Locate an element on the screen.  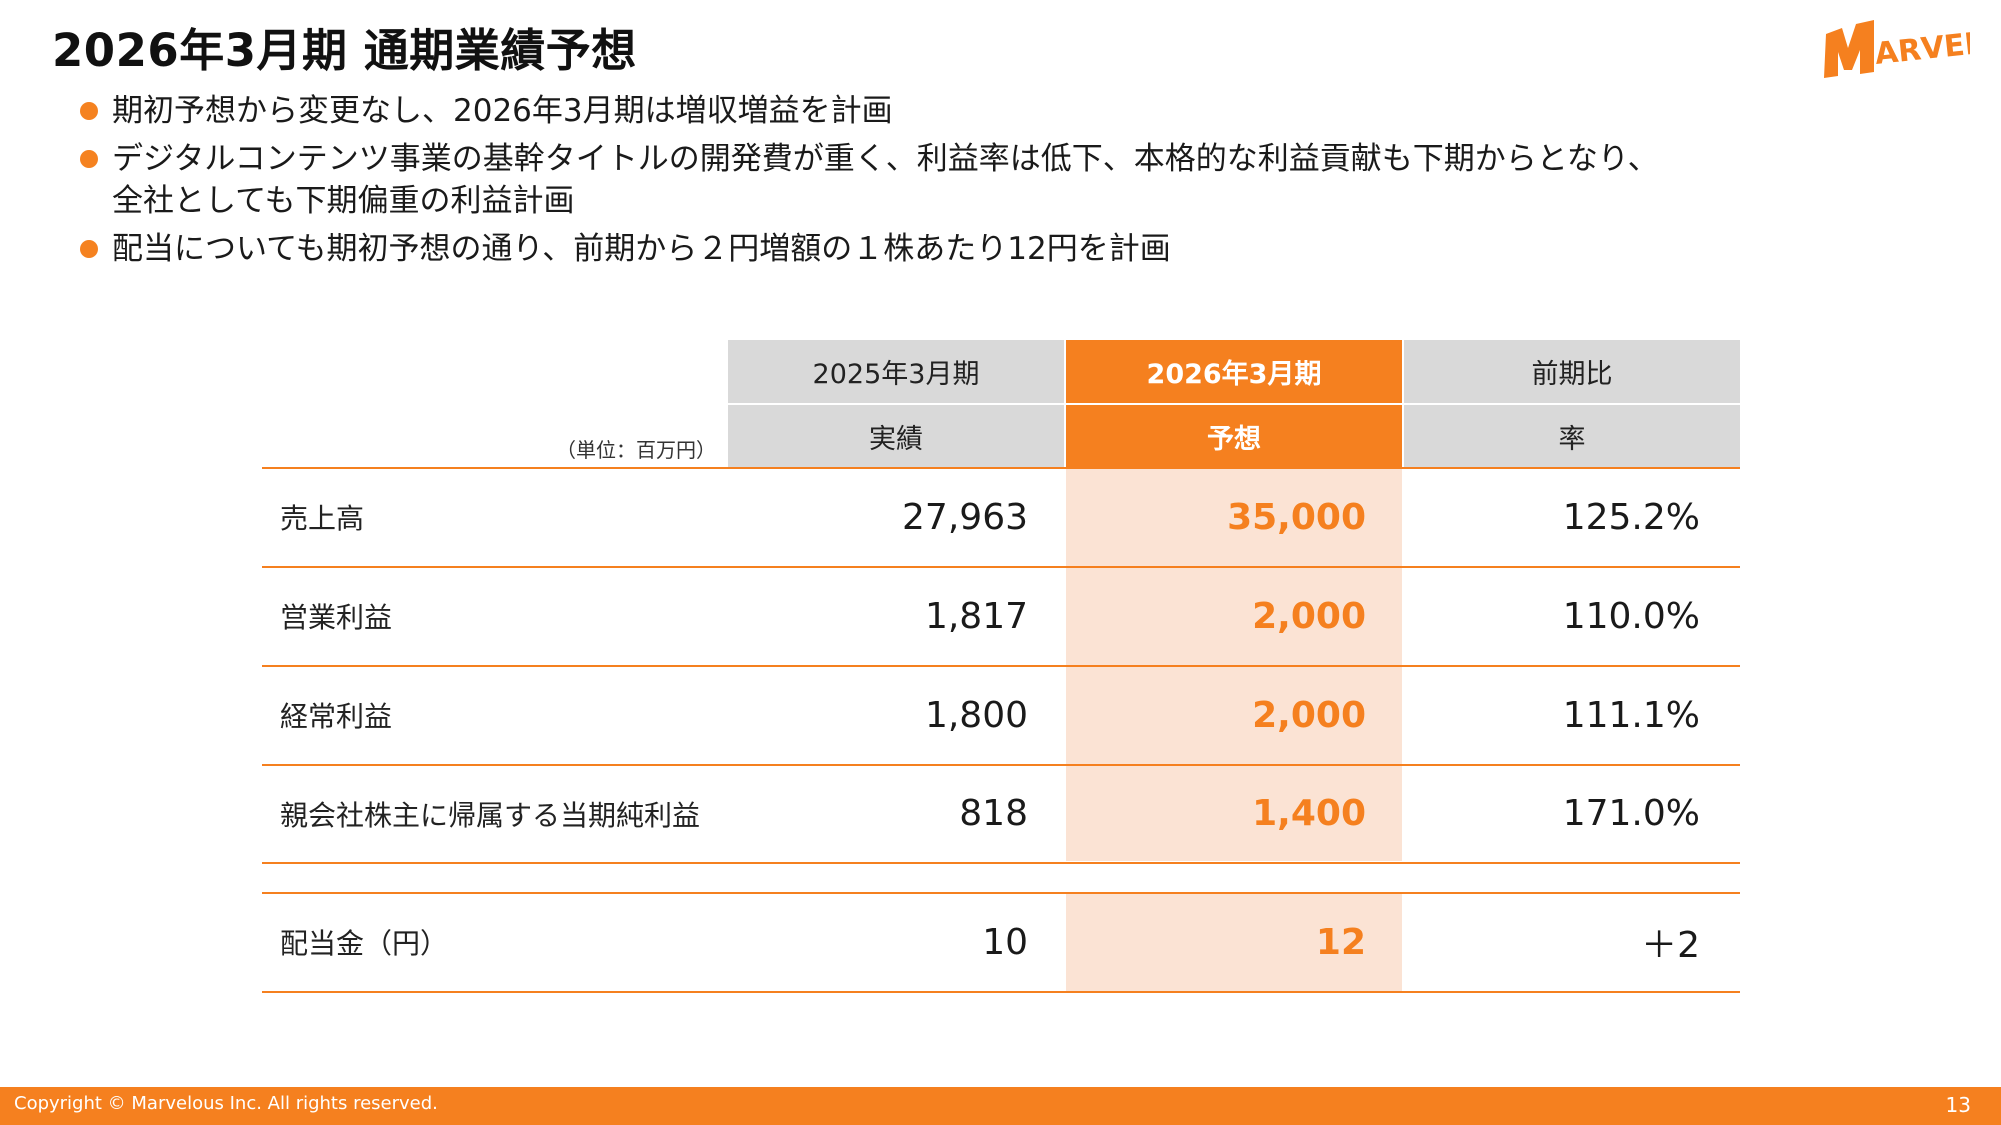
cell-actual: 10 is located at coordinates (1005, 942).